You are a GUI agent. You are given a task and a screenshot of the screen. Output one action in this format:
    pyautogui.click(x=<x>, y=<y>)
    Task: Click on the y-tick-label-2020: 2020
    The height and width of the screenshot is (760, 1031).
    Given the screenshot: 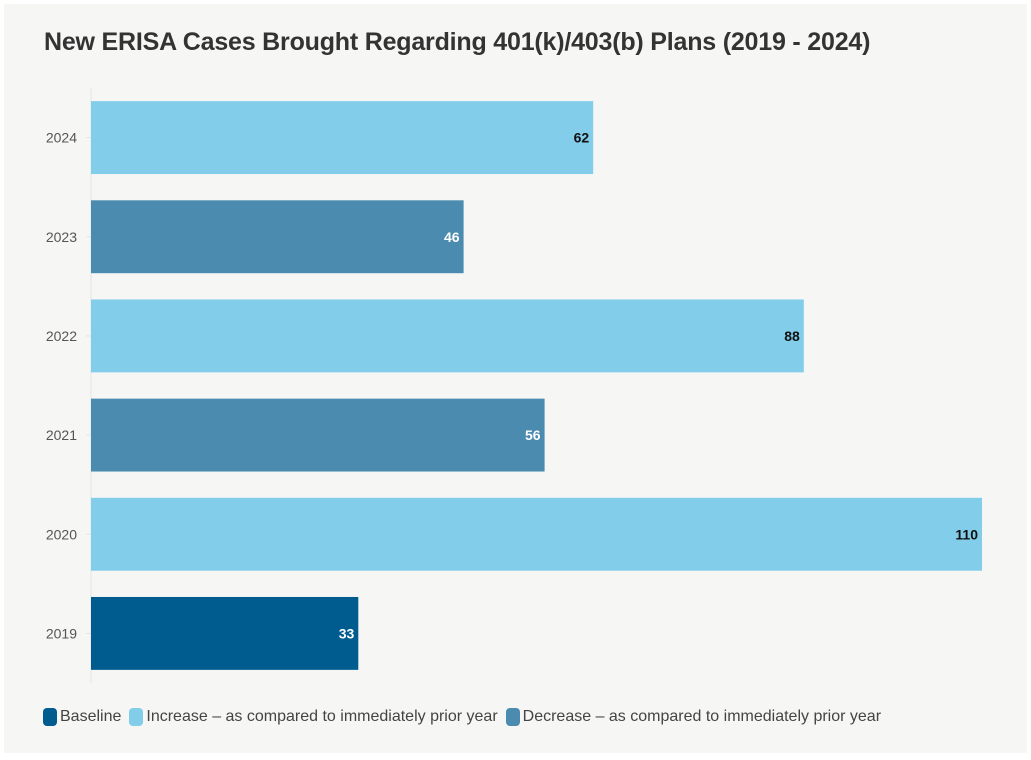 What is the action you would take?
    pyautogui.click(x=61, y=534)
    